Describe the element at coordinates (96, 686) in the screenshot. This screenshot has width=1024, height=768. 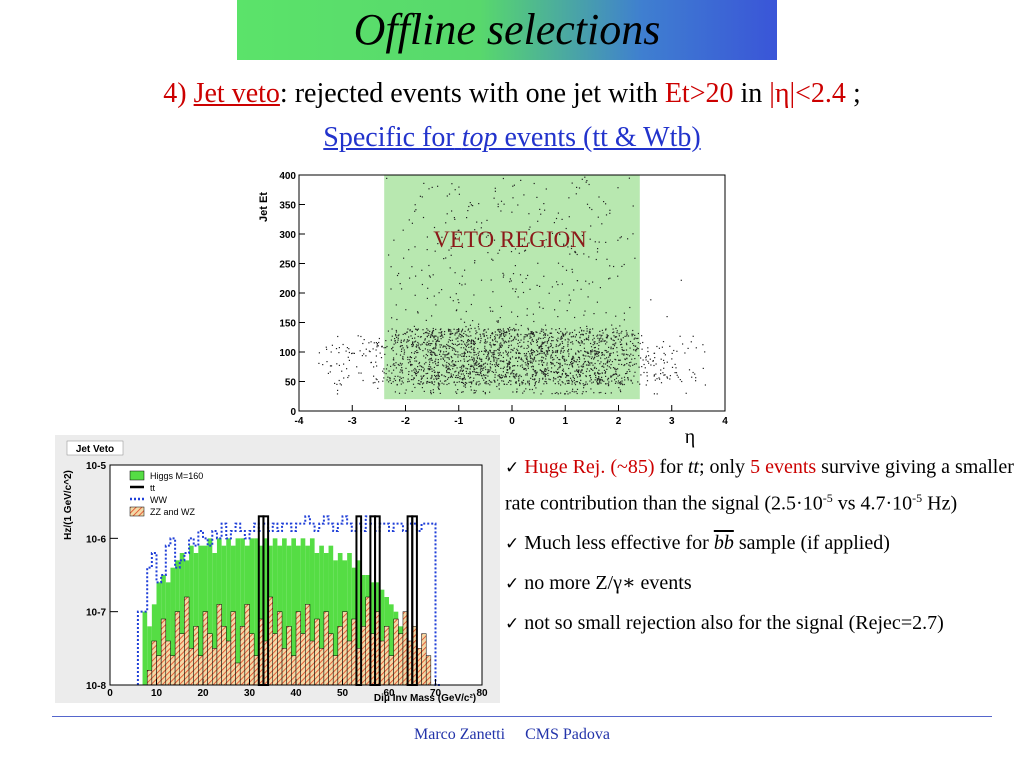
I see `y-tick-label: 10-8` at that location.